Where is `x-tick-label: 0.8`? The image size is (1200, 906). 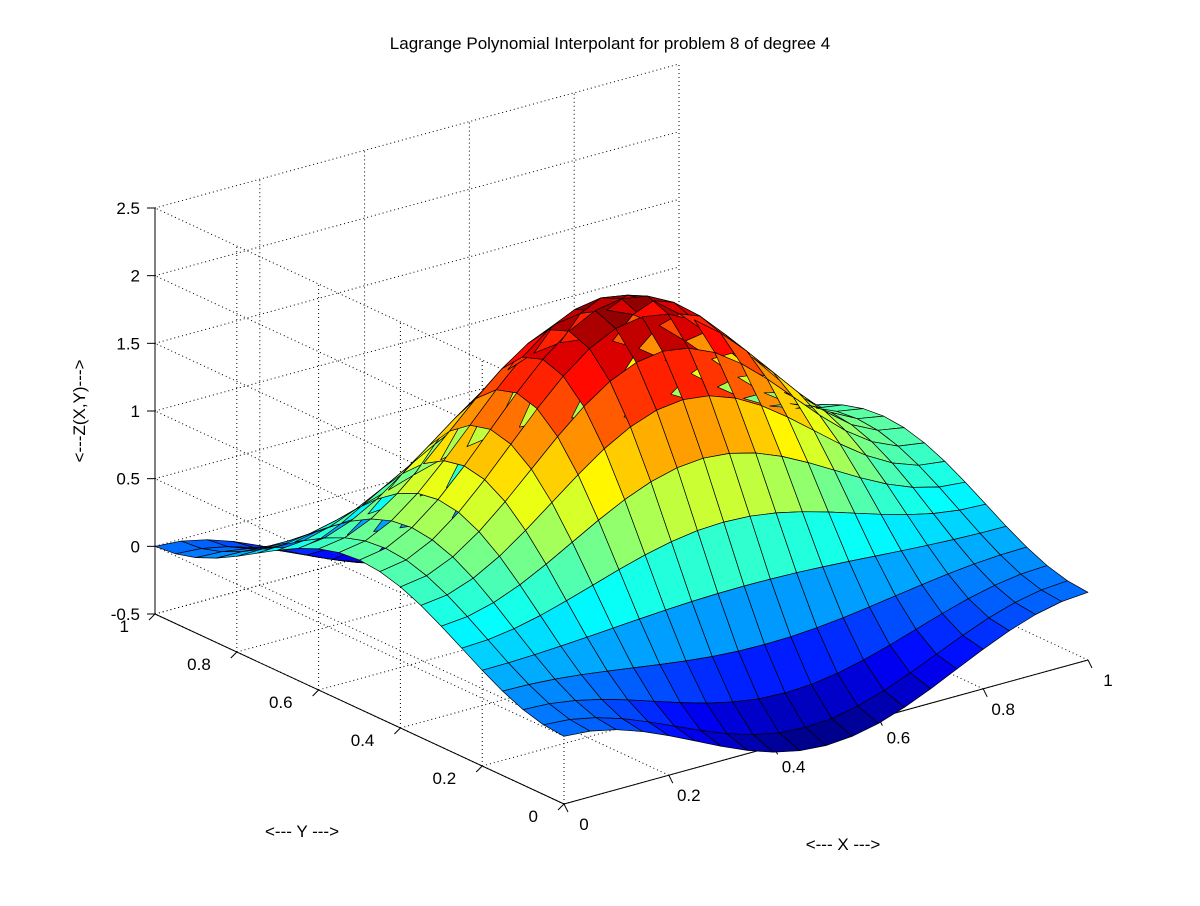 x-tick-label: 0.8 is located at coordinates (1003, 709).